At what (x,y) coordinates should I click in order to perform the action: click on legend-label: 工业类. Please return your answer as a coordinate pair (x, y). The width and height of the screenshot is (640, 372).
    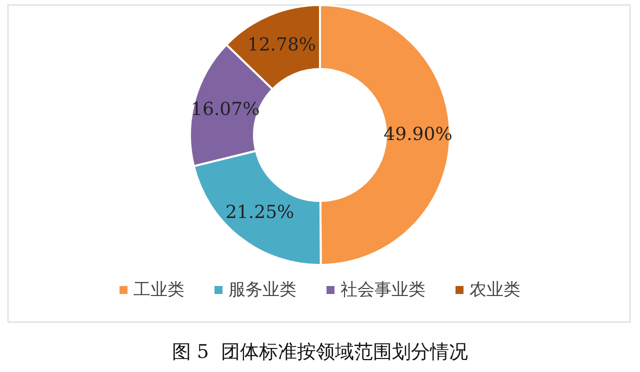
    Looking at the image, I should click on (159, 290).